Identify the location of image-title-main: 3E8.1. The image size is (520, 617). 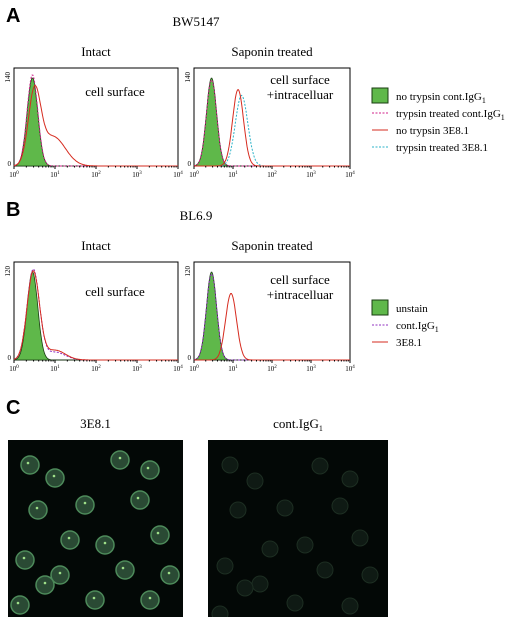
(95, 423).